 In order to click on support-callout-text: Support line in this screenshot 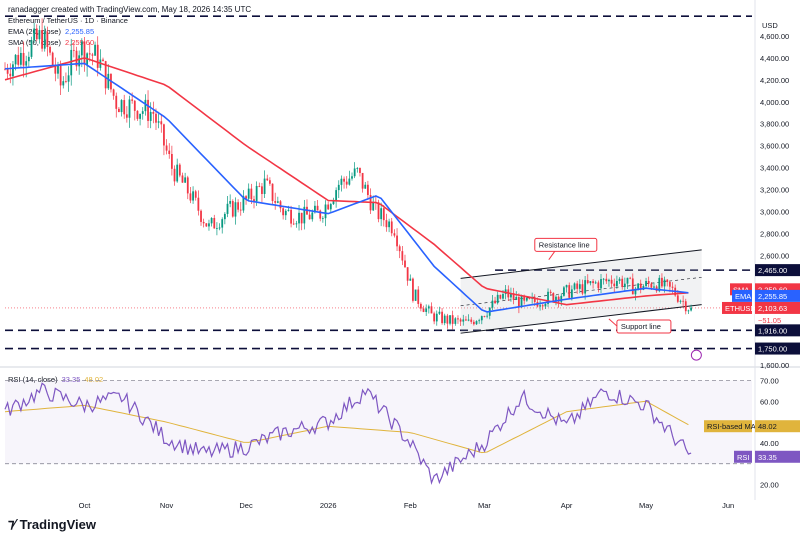, I will do `click(641, 326)`.